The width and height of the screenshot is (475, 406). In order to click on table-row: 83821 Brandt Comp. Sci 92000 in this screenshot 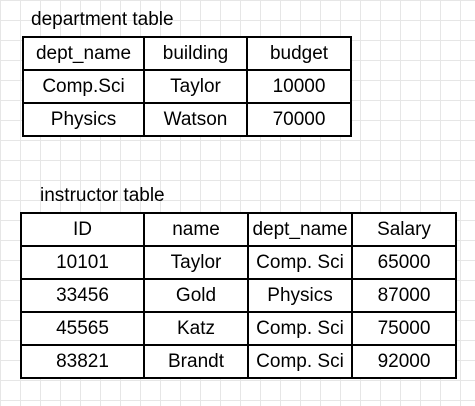, I will do `click(238, 361)`.